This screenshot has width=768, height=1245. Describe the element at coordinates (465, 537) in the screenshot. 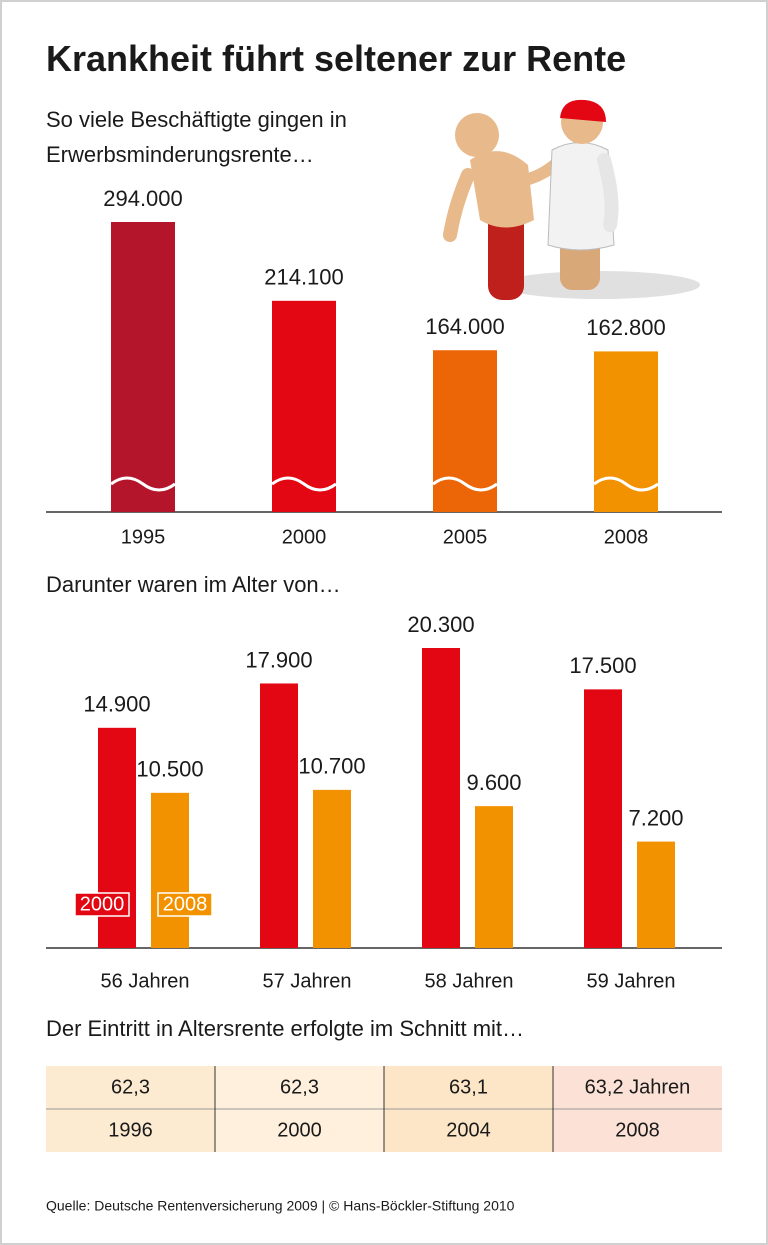

I see `x-tick-label: 2005` at that location.